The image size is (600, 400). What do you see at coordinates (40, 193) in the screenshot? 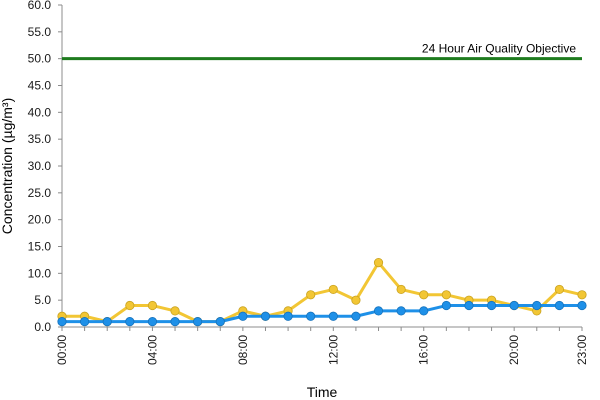
I see `y-tick-label: 25.0` at bounding box center [40, 193].